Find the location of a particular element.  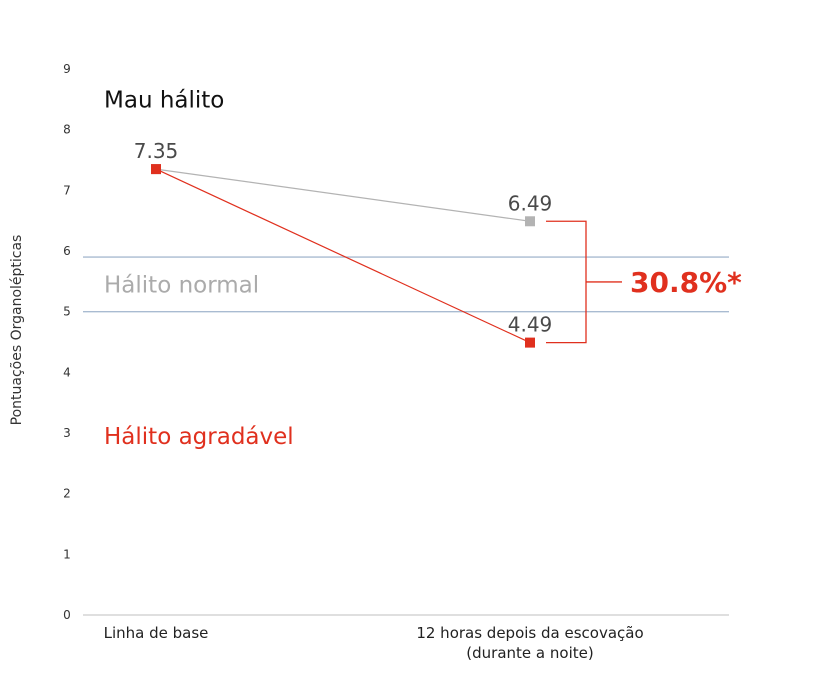

difference-bracket is located at coordinates (584, 282).